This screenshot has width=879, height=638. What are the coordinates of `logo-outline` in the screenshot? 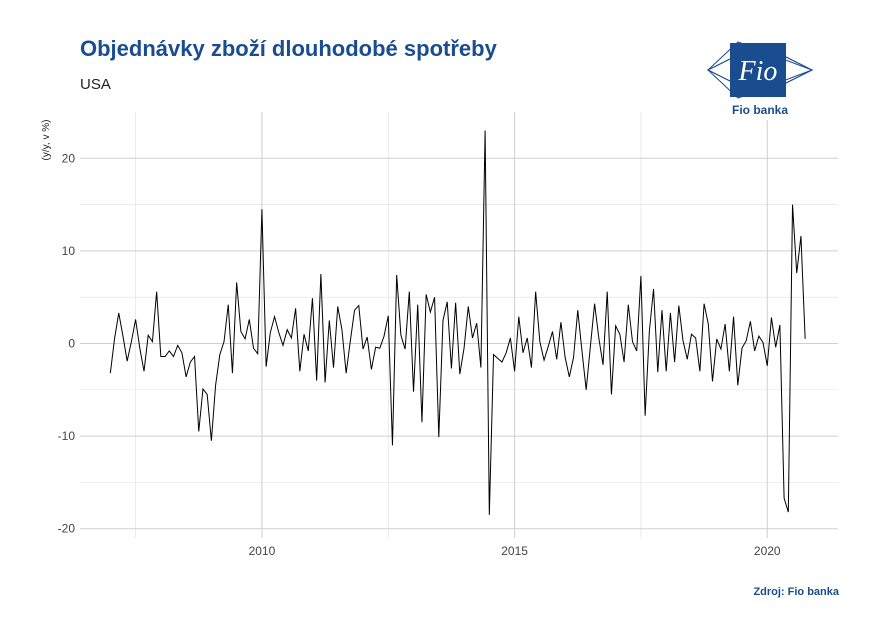 It's located at (760, 70).